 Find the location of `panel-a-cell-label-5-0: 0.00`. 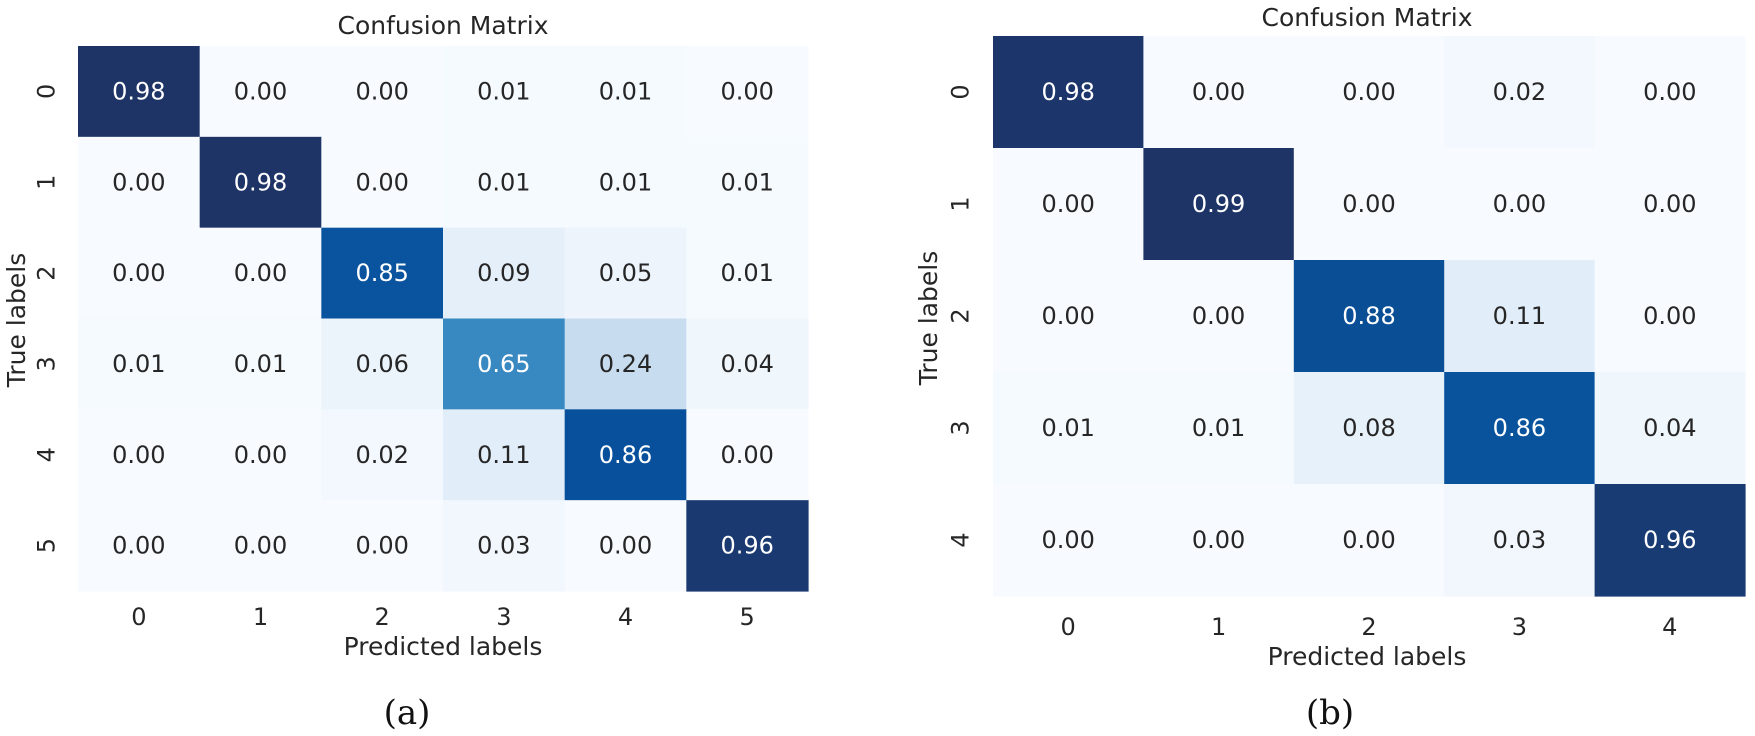

panel-a-cell-label-5-0: 0.00 is located at coordinates (138, 546).